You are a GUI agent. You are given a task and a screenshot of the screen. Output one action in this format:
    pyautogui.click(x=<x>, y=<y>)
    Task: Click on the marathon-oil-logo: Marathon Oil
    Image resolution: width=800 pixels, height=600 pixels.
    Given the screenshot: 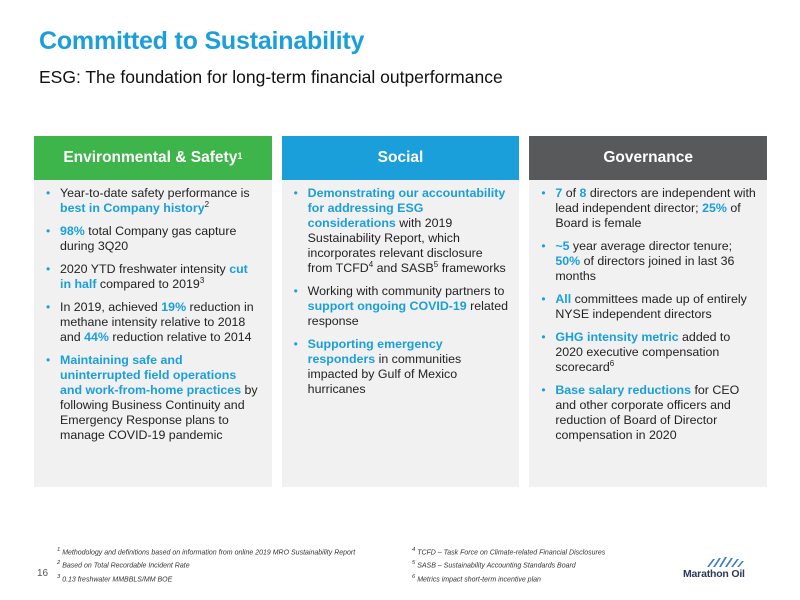 What is the action you would take?
    pyautogui.click(x=725, y=568)
    